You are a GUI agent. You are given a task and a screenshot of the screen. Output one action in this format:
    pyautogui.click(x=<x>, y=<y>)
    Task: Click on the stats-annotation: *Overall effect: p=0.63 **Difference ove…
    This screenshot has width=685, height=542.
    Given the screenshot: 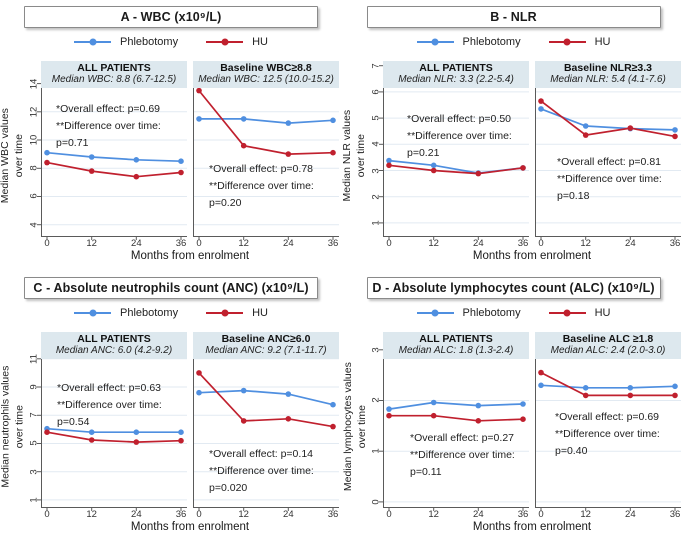 What is the action you would take?
    pyautogui.click(x=109, y=405)
    